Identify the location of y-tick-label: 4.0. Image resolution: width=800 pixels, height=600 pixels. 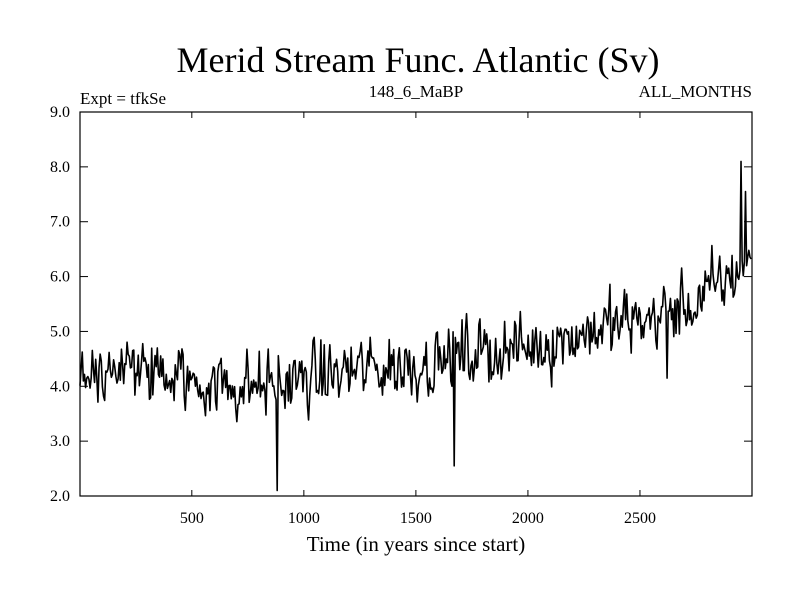
(60, 386).